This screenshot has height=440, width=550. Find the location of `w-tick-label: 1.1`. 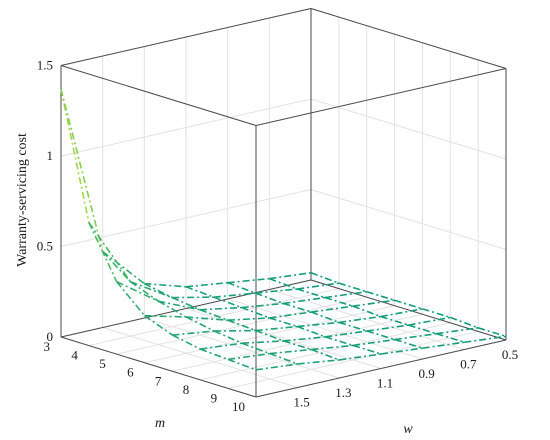

w-tick-label: 1.1 is located at coordinates (385, 383).